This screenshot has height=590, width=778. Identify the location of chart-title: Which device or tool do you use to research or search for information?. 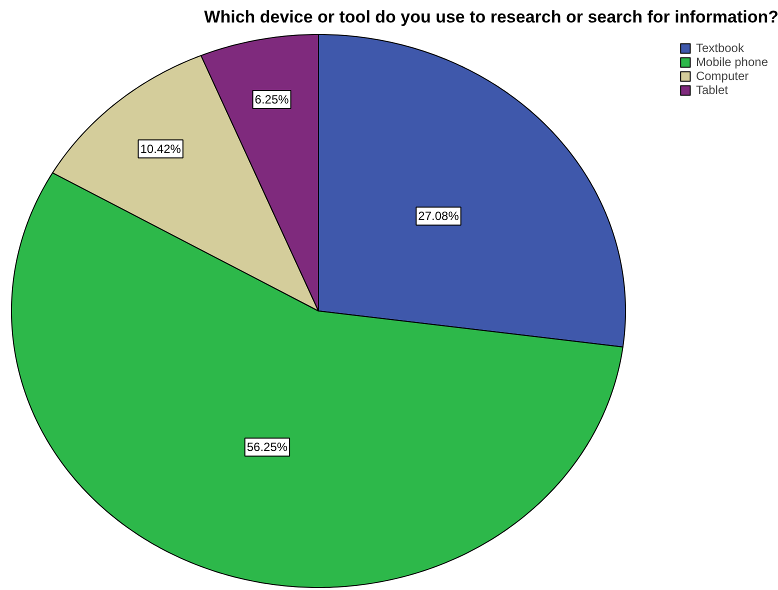
(491, 17).